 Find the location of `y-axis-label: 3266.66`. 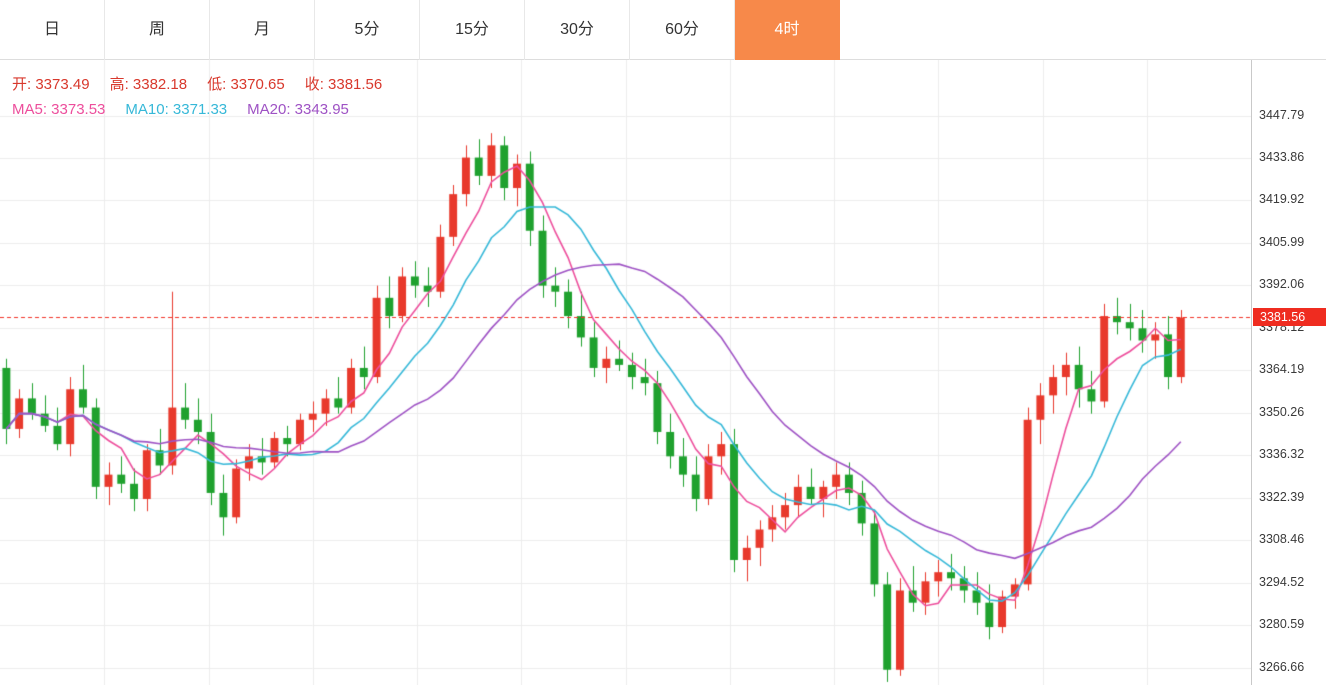

y-axis-label: 3266.66 is located at coordinates (1282, 666).